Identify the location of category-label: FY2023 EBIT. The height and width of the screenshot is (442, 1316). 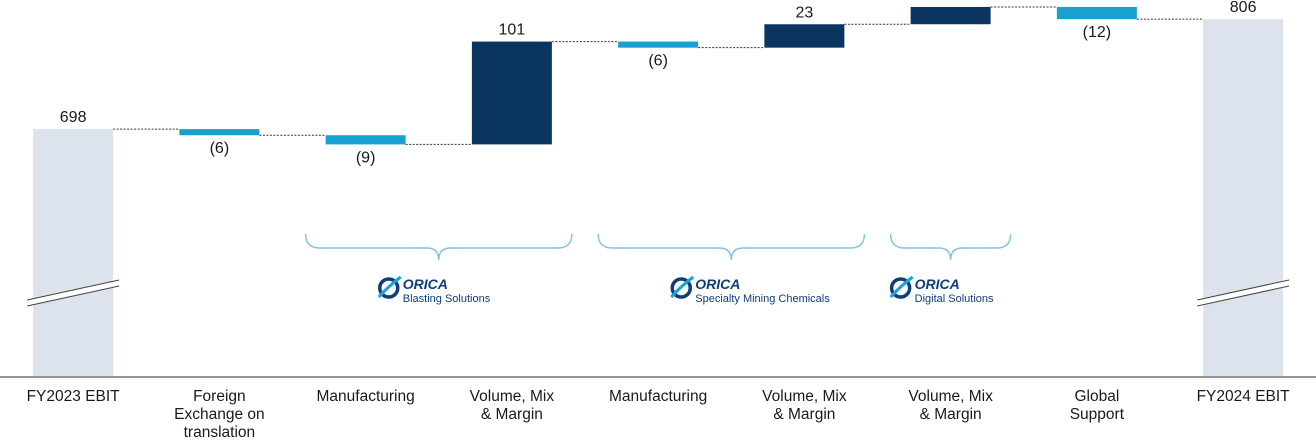
(74, 396).